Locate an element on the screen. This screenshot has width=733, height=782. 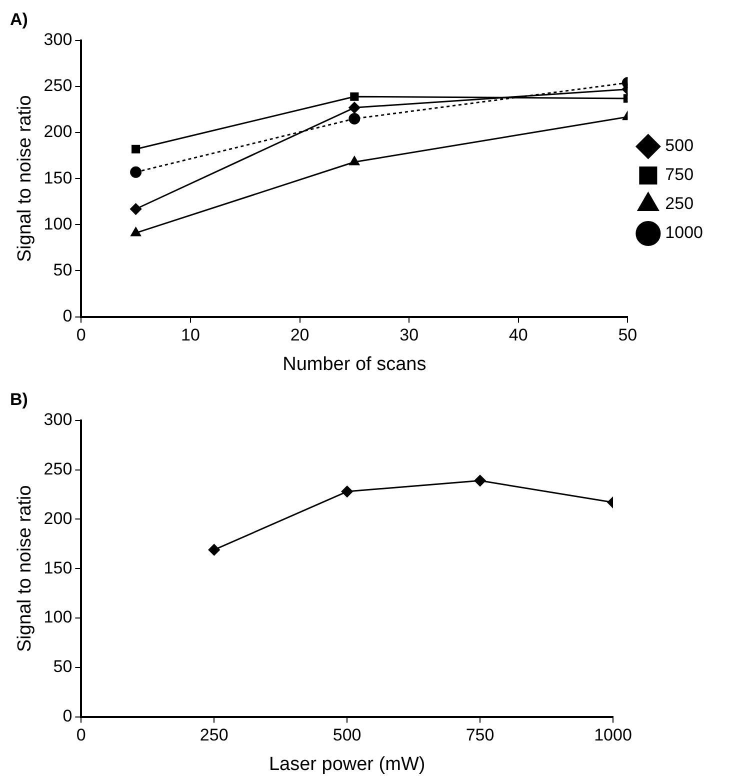
x-tick-label: 30 is located at coordinates (409, 335).